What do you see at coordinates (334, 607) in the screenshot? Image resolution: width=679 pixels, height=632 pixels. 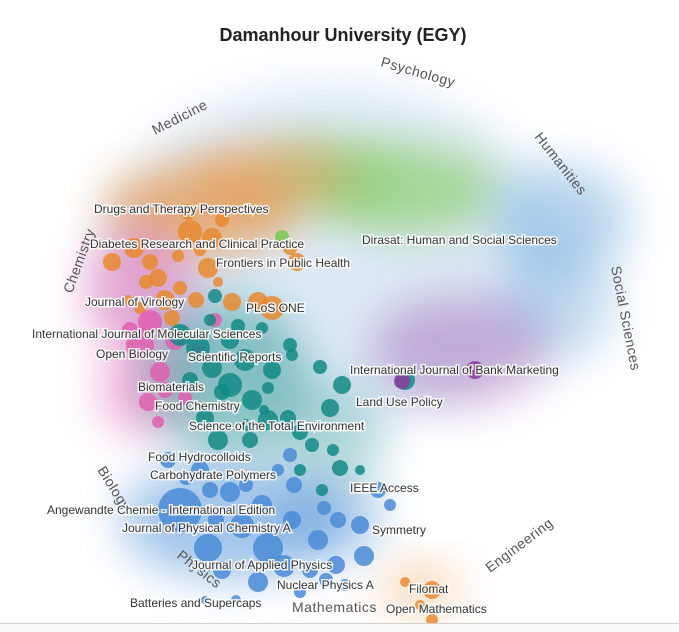 I see `field-label-mathematics: Mathematics` at bounding box center [334, 607].